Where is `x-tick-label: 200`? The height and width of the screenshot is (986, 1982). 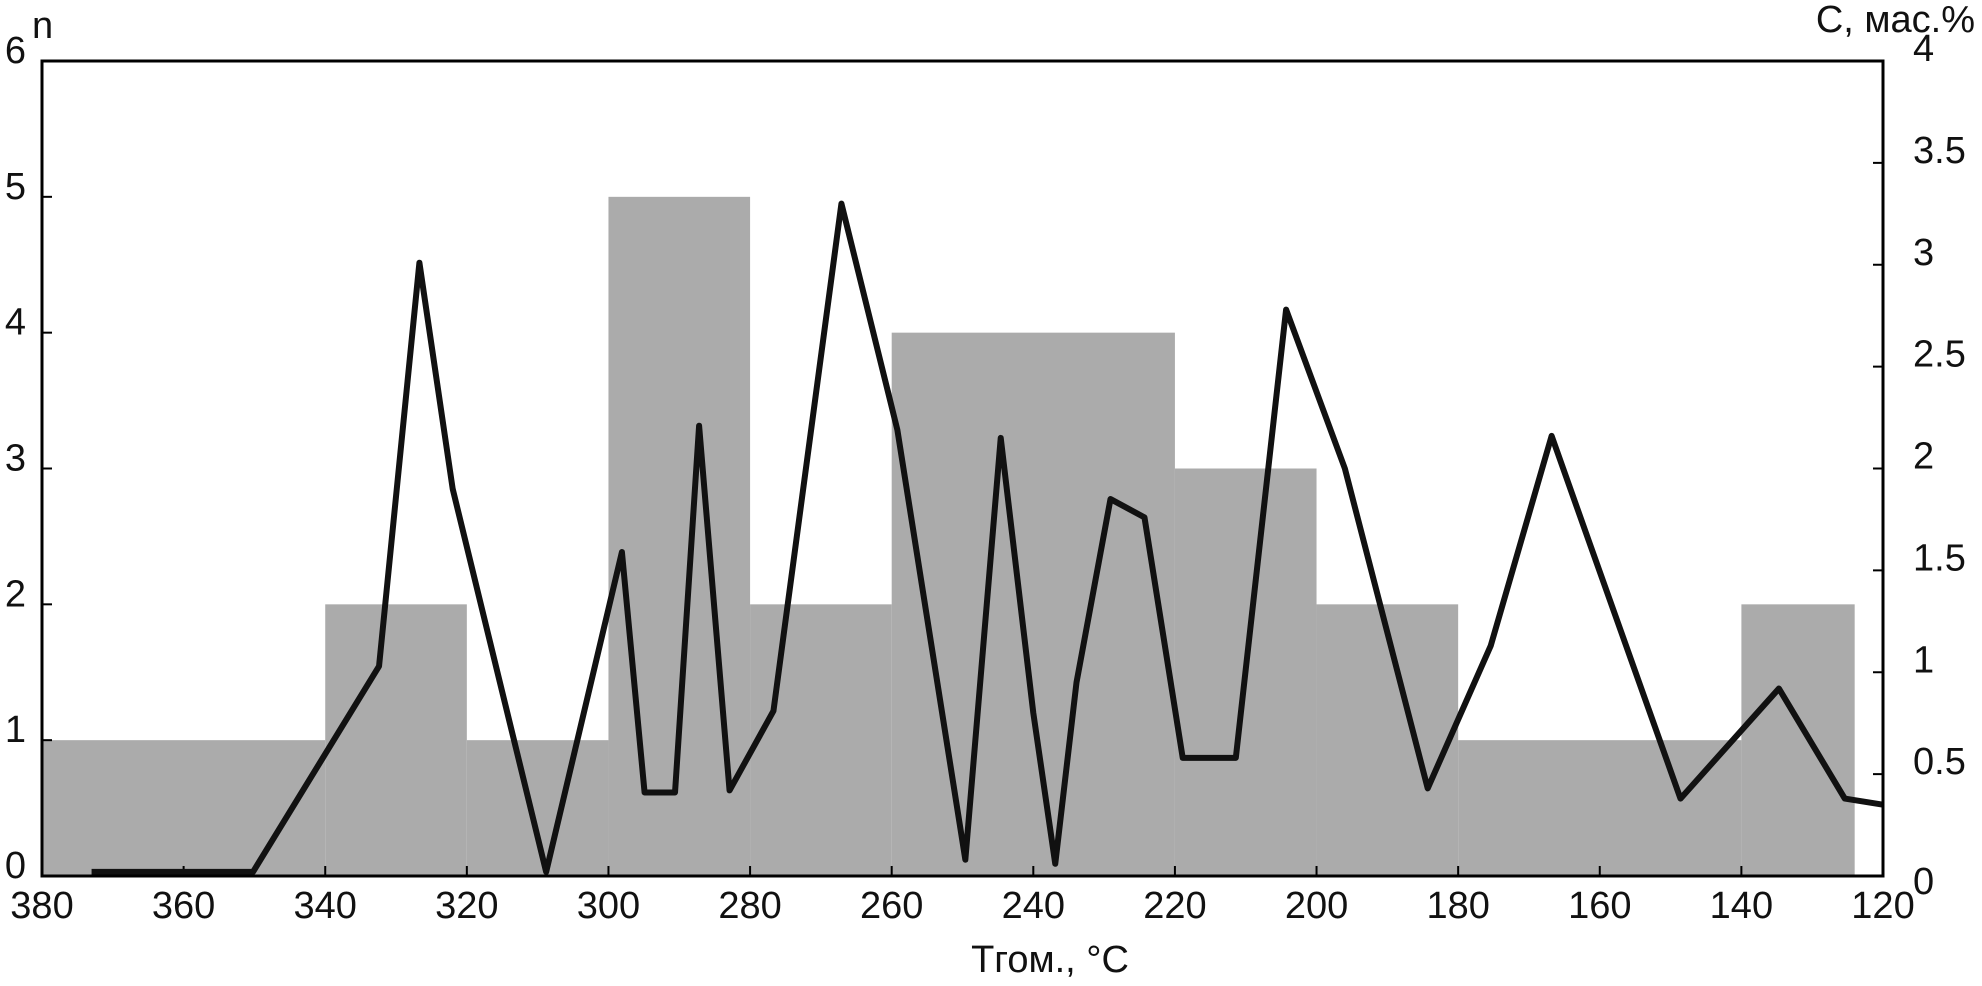
x-tick-label: 200 is located at coordinates (1316, 906).